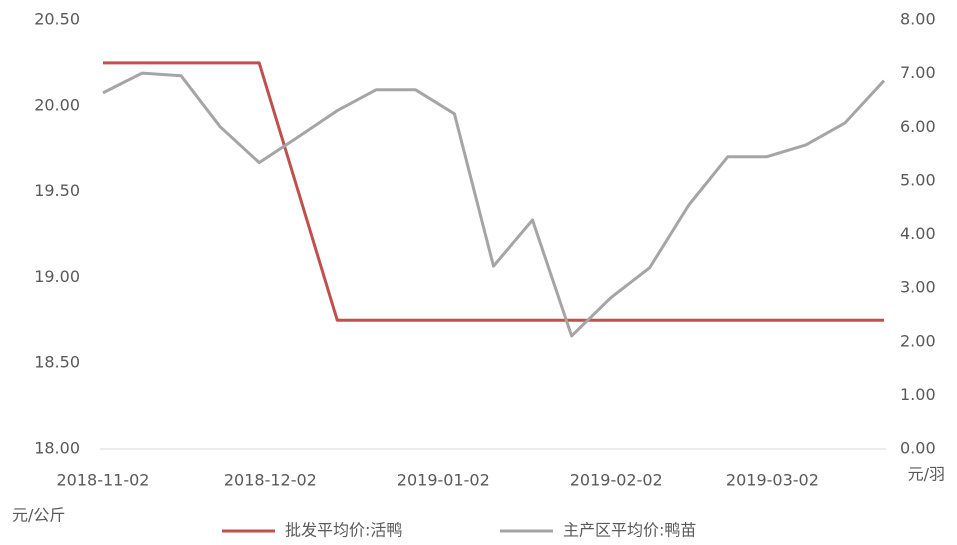 This screenshot has width=957, height=545. Describe the element at coordinates (918, 179) in the screenshot. I see `y2-tick-label: 5.00` at that location.